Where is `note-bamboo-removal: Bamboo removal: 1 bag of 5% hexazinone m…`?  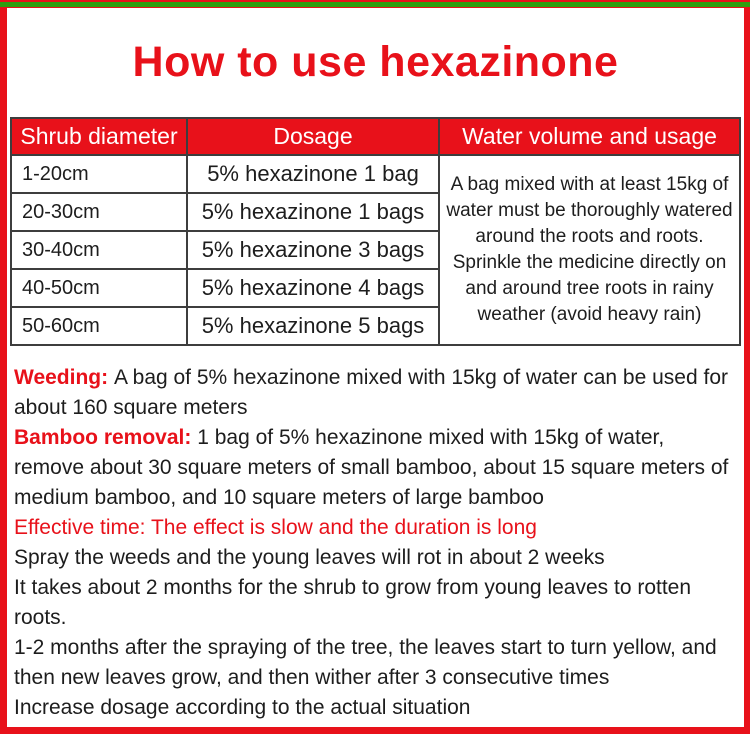 note-bamboo-removal: Bamboo removal: 1 bag of 5% hexazinone m… is located at coordinates (374, 468).